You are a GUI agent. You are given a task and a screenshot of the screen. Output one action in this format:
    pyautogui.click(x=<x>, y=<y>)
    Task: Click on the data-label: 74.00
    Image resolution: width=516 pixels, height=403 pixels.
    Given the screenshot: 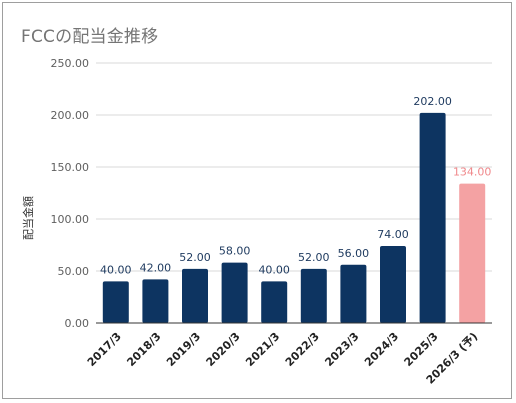 What is the action you would take?
    pyautogui.click(x=393, y=234)
    